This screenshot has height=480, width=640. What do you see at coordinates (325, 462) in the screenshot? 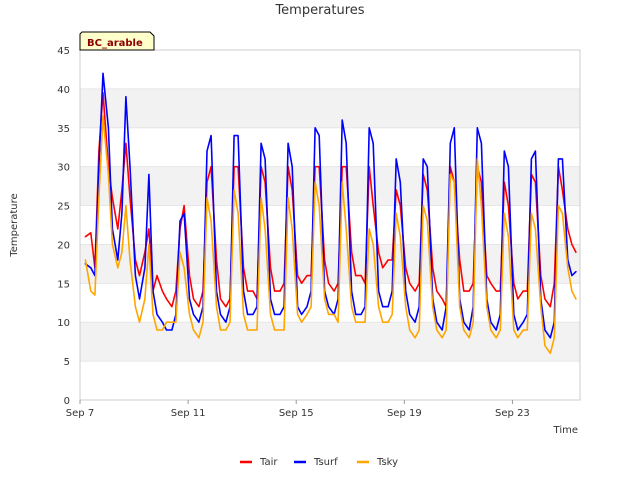
I see `legend-label-tsurf: Tsurf` at bounding box center [325, 462].